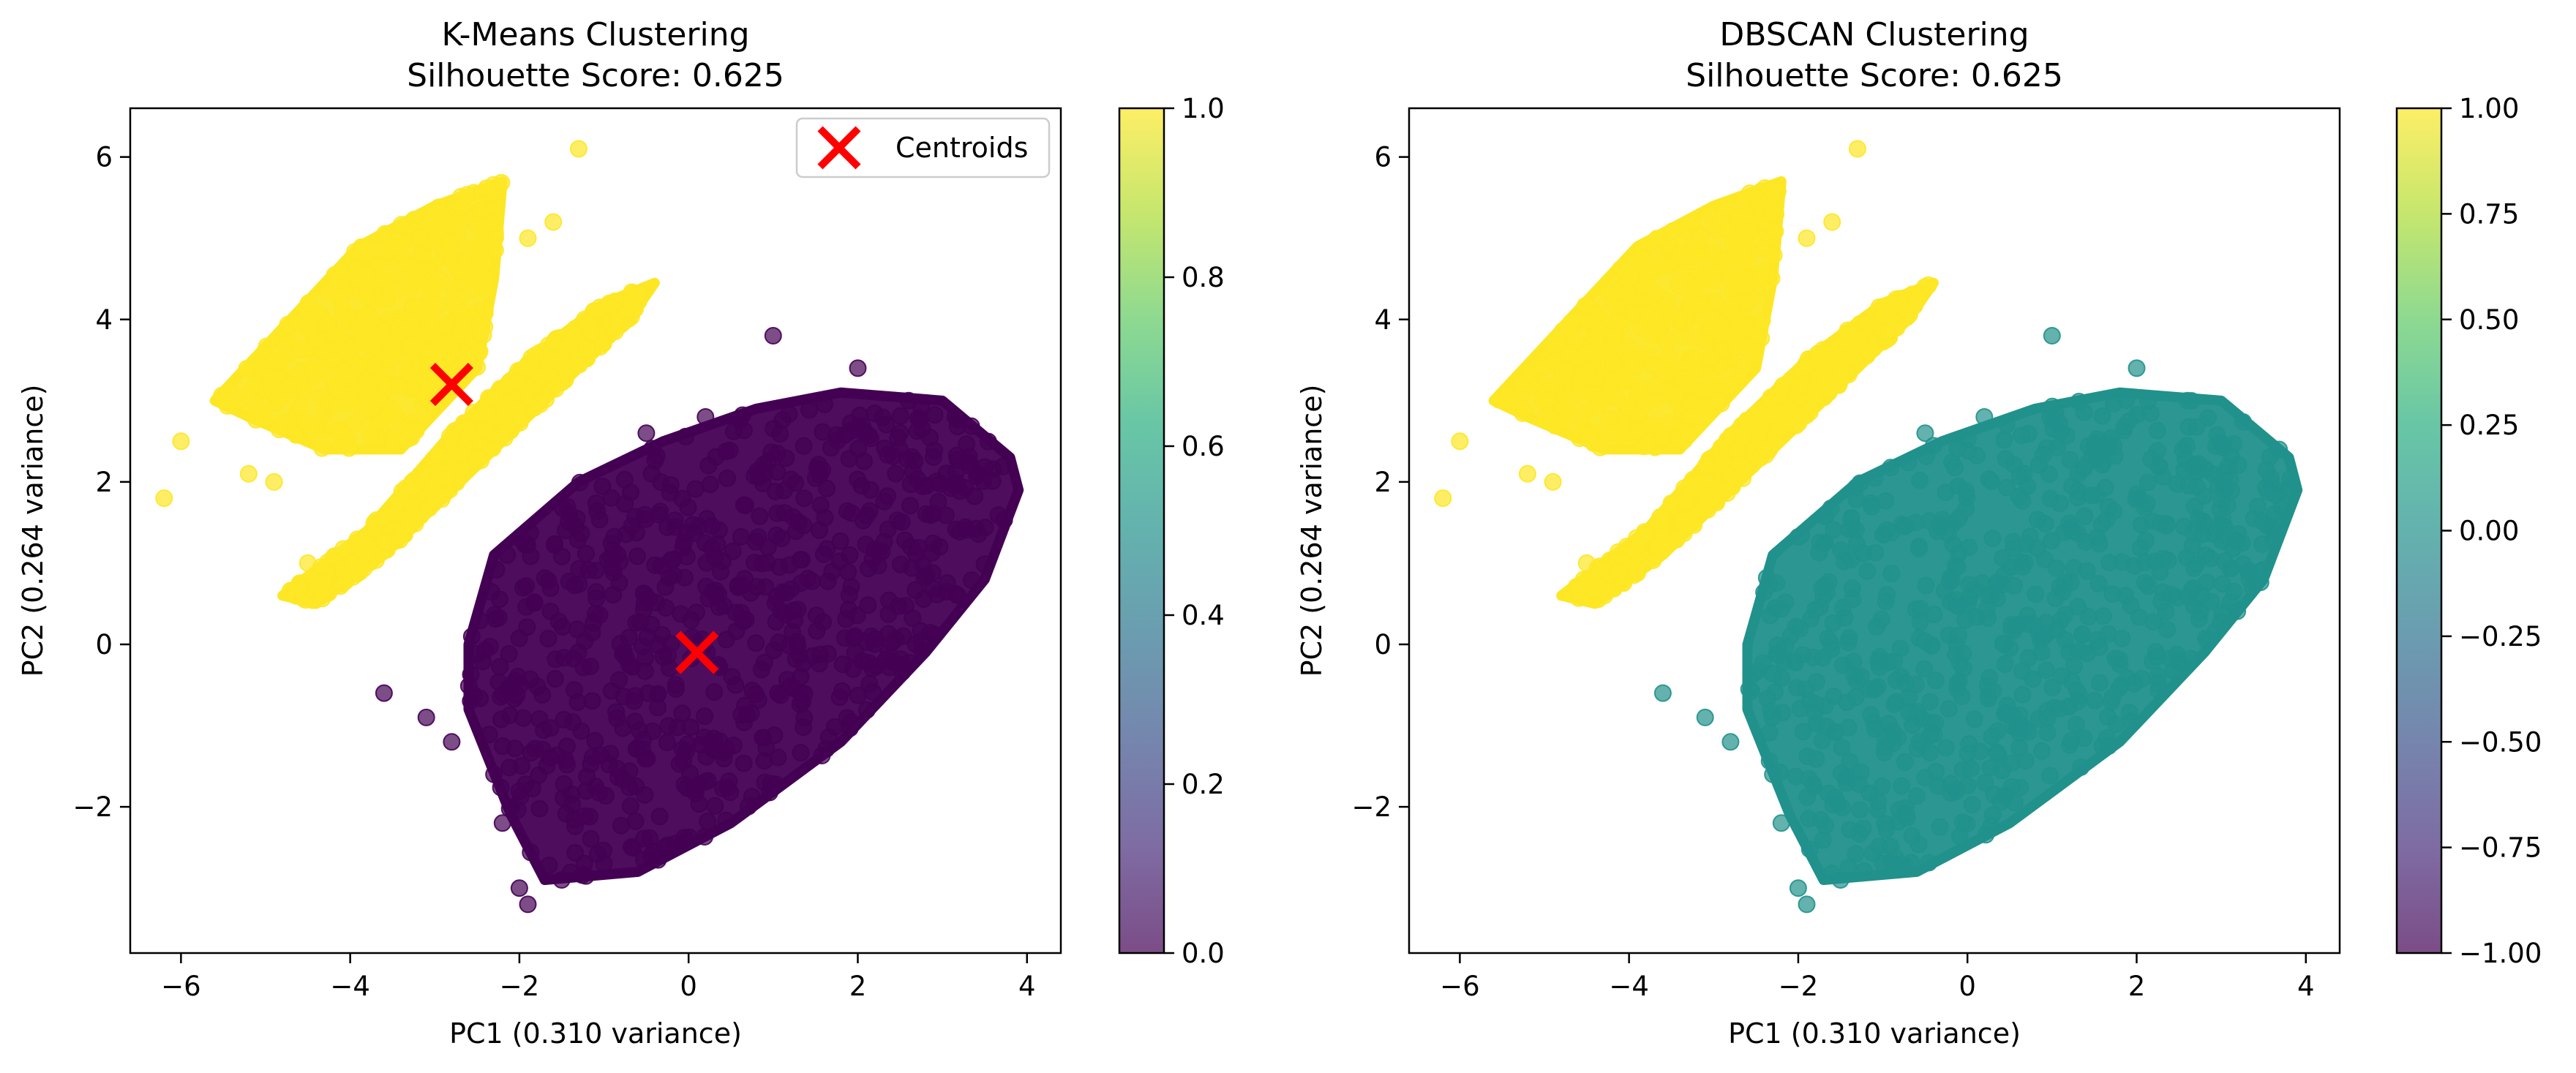 The width and height of the screenshot is (2576, 1073). What do you see at coordinates (2489, 425) in the screenshot?
I see `colorbar-tick-label: 0.25` at bounding box center [2489, 425].